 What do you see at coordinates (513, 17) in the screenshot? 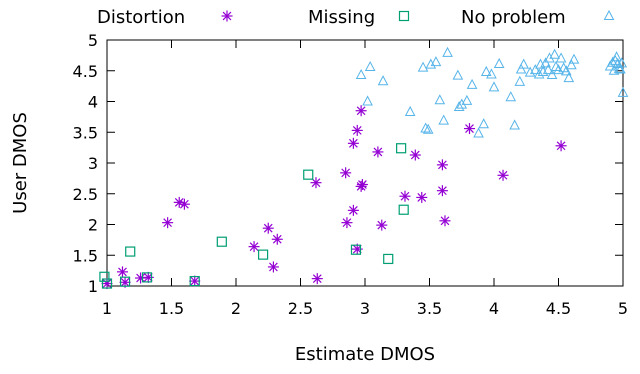
I see `legend-label: No problem` at bounding box center [513, 17].